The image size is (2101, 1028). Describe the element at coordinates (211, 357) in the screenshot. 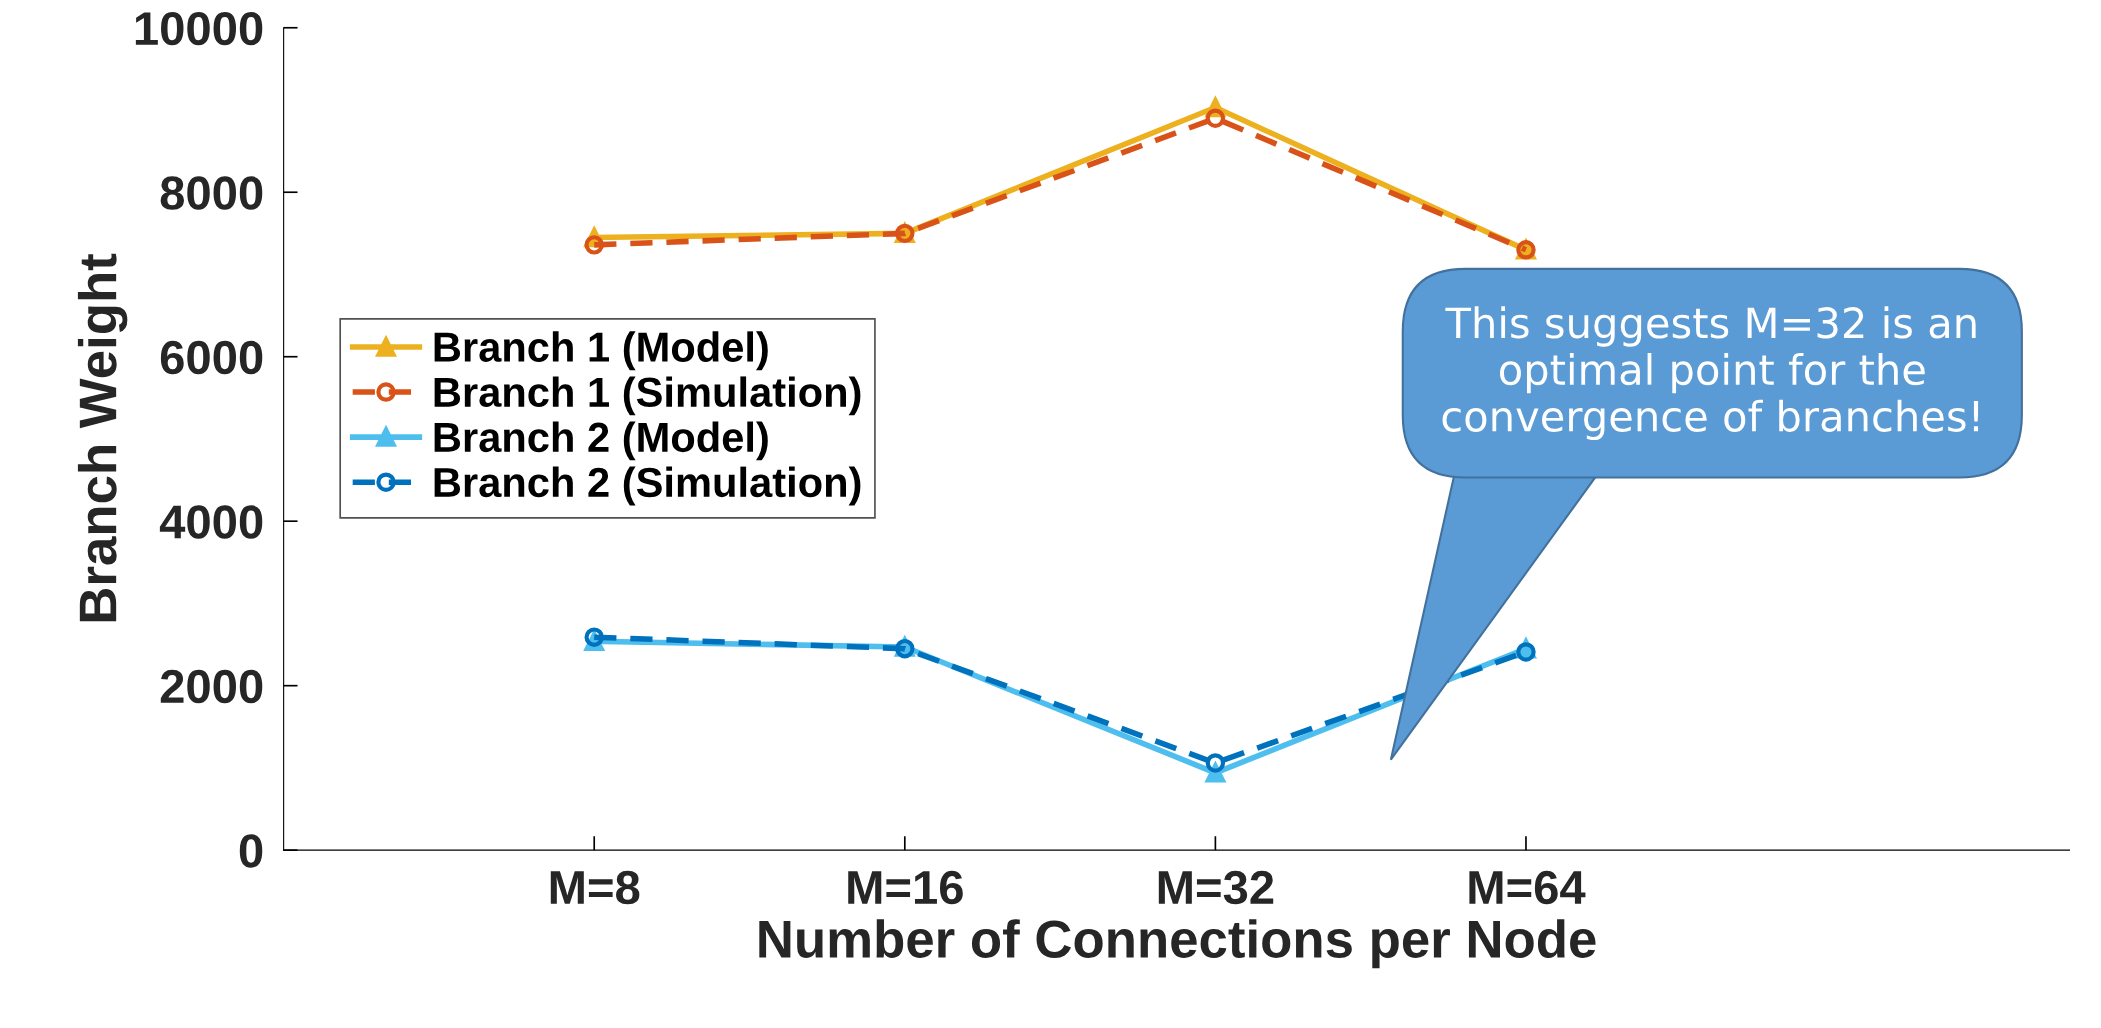

I see `y-tick-label: 6000` at that location.